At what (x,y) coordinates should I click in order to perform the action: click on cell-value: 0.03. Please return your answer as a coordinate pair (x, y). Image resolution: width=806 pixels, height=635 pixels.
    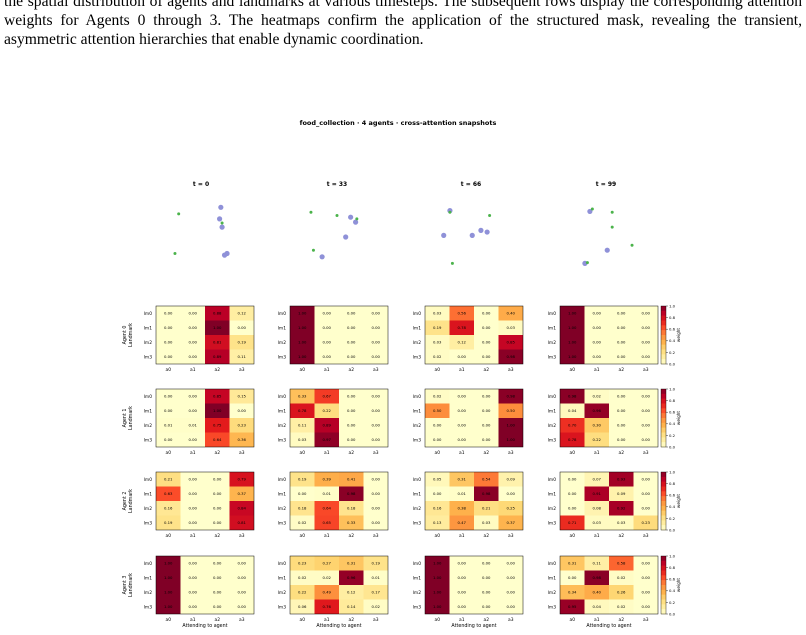
    Looking at the image, I should click on (621, 522).